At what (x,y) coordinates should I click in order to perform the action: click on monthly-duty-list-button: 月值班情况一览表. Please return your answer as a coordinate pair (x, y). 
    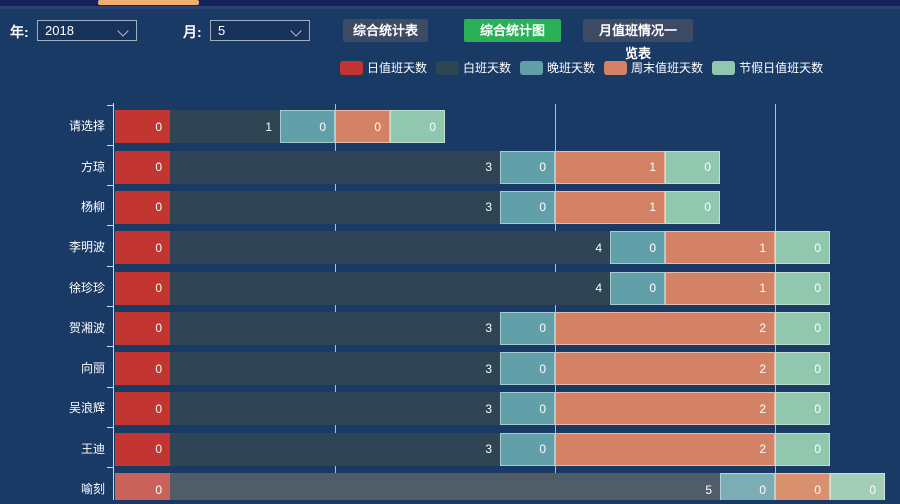
    Looking at the image, I should click on (638, 40).